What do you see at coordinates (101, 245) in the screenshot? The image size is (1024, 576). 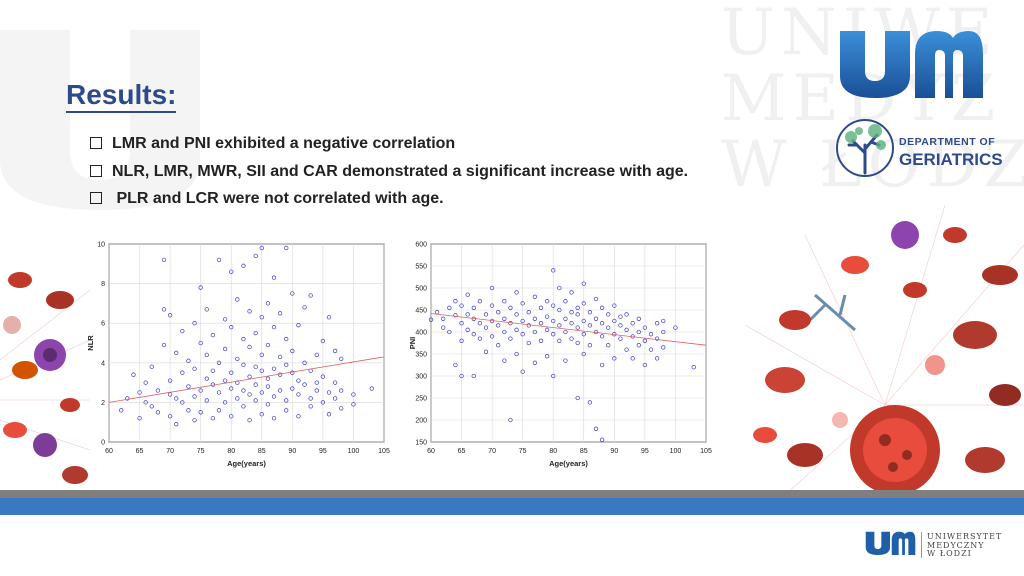 I see `y-tick-label: 10` at bounding box center [101, 245].